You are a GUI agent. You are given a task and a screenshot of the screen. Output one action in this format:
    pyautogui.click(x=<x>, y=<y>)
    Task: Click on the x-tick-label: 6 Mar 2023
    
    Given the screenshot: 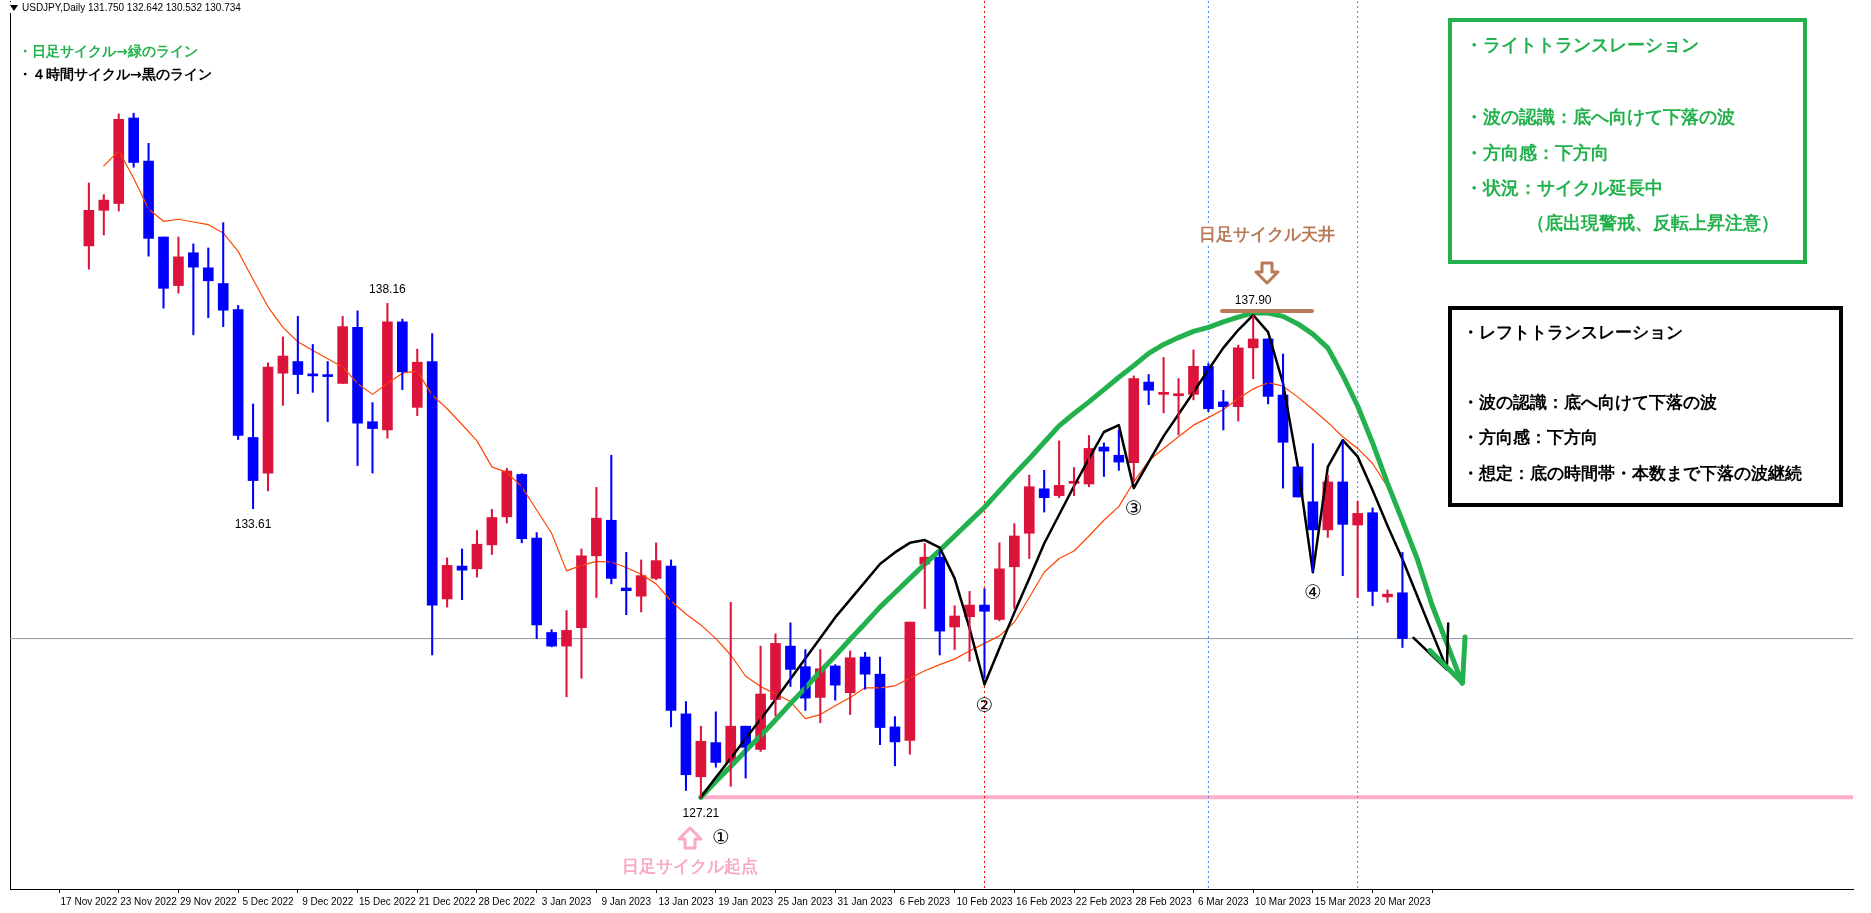 What is the action you would take?
    pyautogui.click(x=1224, y=901)
    